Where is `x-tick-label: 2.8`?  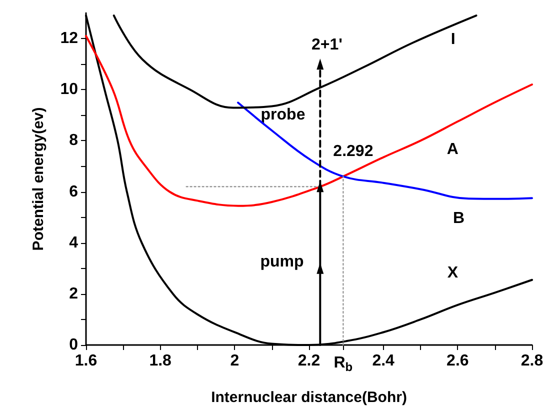
x-tick-label: 2.8 is located at coordinates (532, 361).